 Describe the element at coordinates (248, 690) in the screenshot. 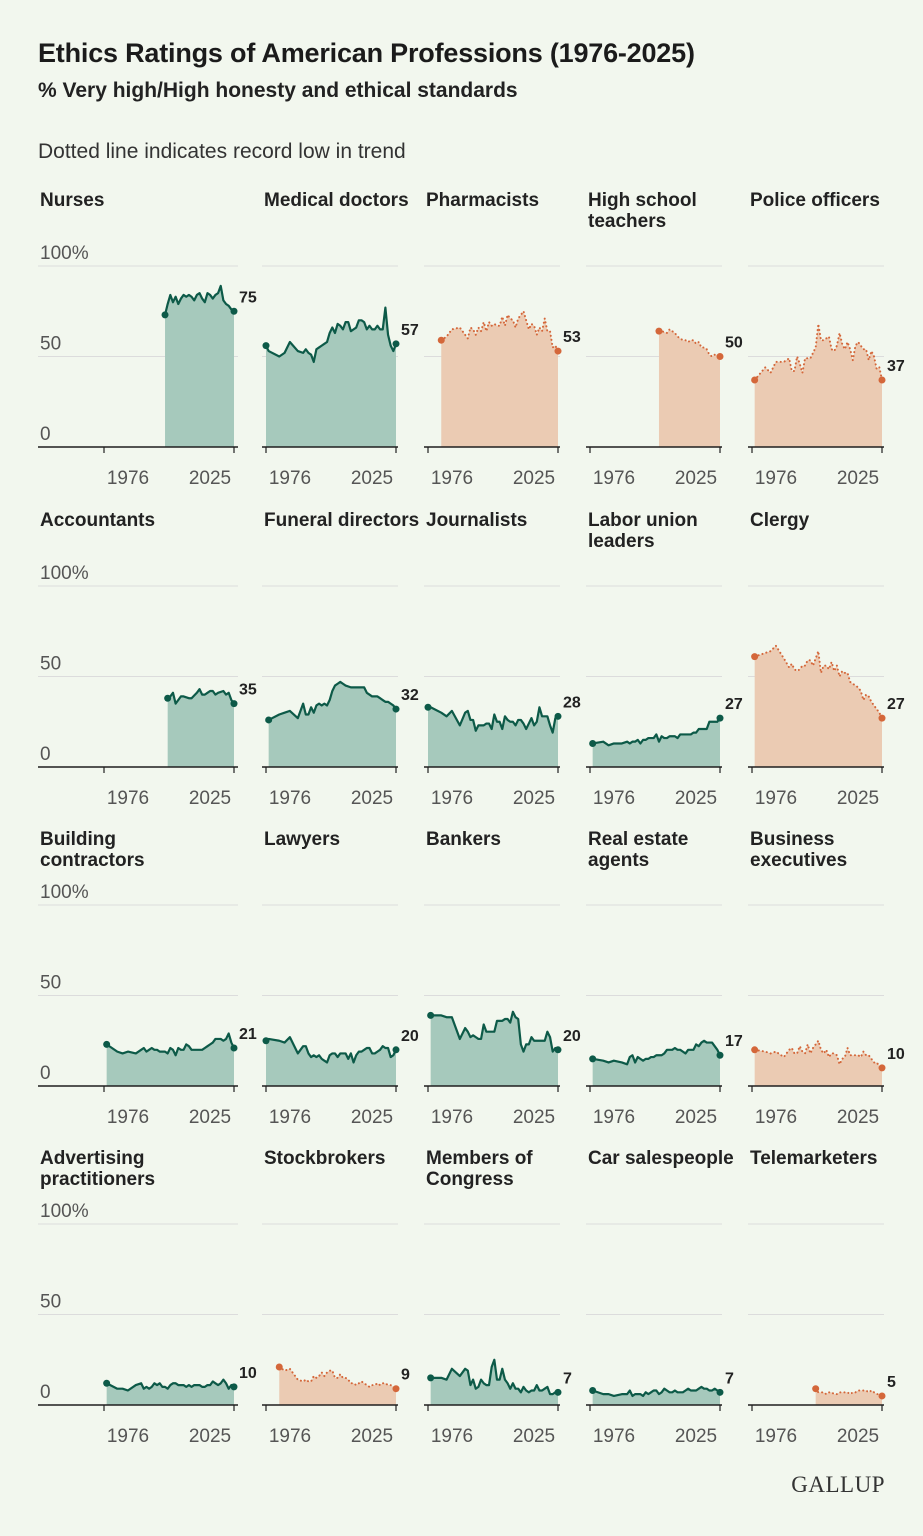

I see `end-value-label: 35` at that location.